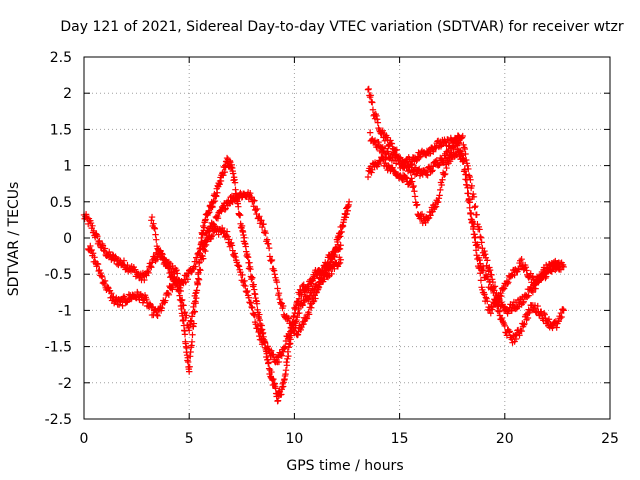  I want to click on y-tick-label: 2.5, so click(61, 58).